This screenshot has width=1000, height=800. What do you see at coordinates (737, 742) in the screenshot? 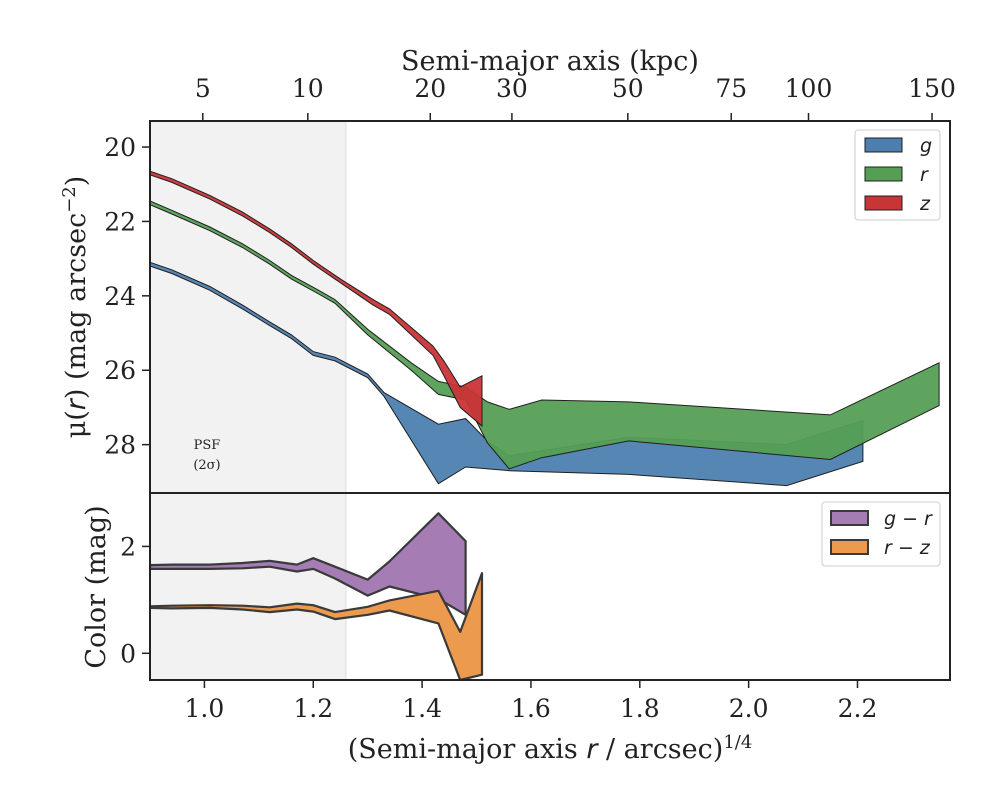
I see `bottom-axis-title-exponent: 1/4` at bounding box center [737, 742].